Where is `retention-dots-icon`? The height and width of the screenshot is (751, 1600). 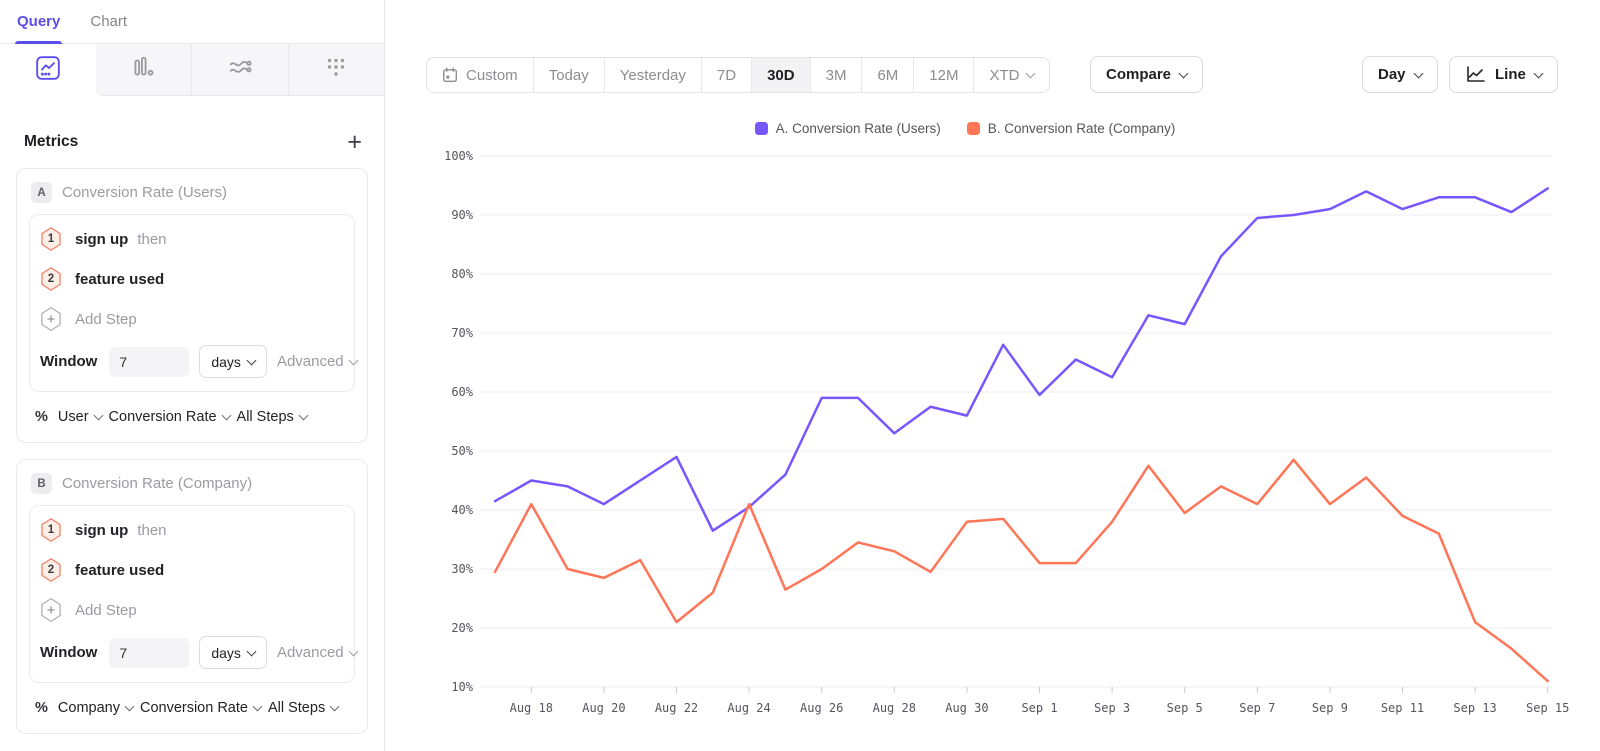
retention-dots-icon is located at coordinates (336, 69).